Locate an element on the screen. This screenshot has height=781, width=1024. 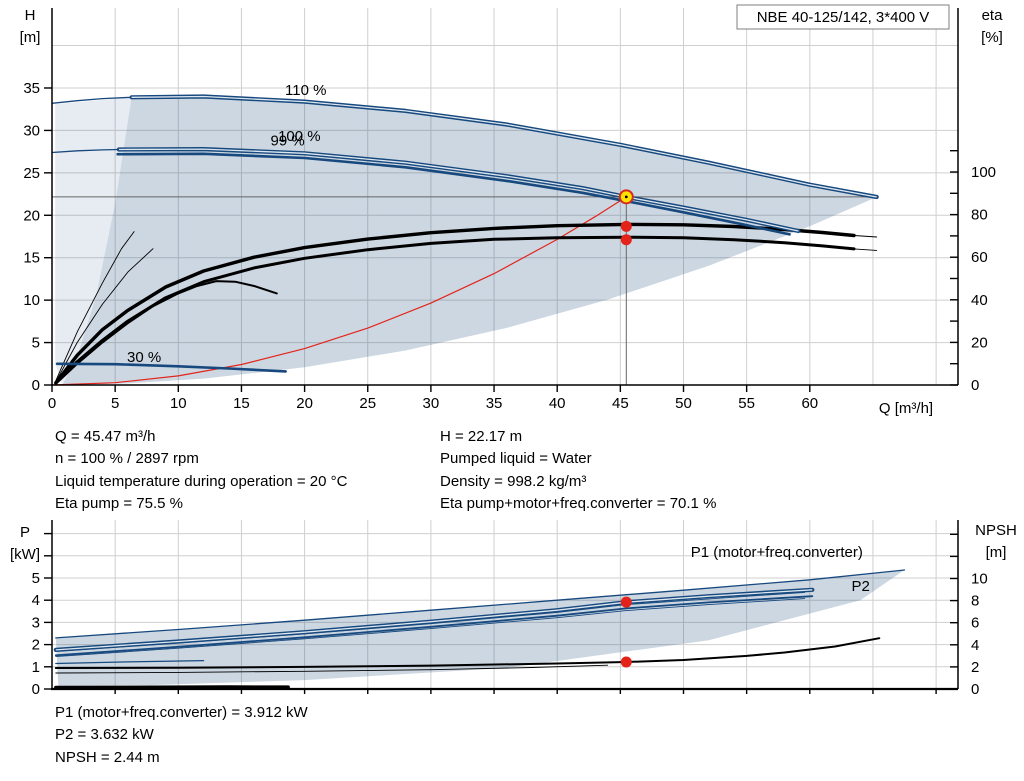
x-tick-label: 15 is located at coordinates (241, 403).